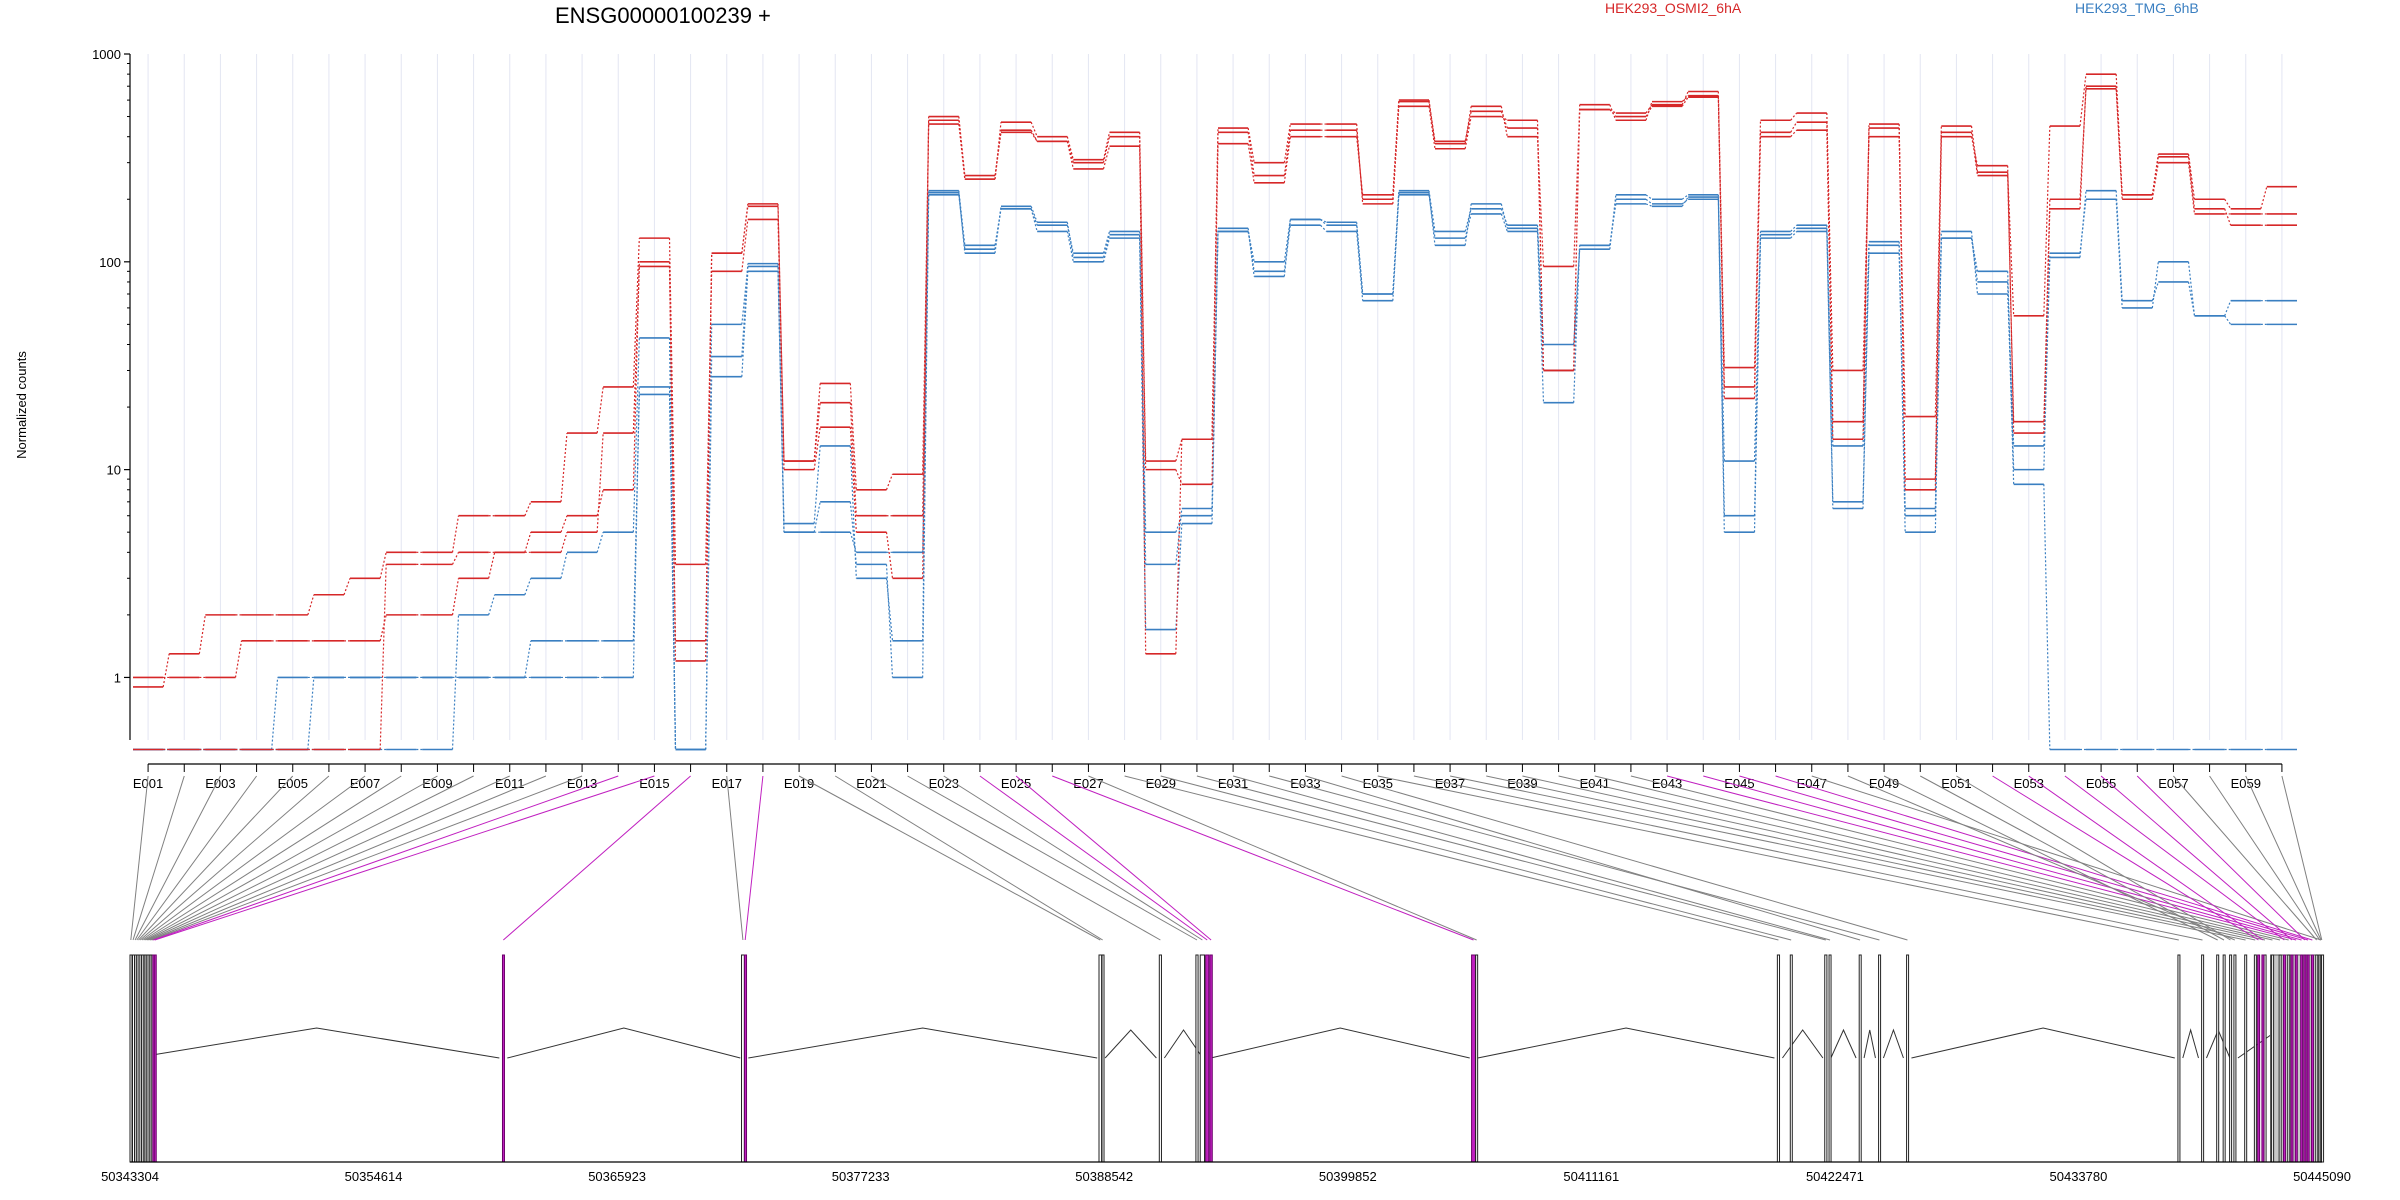 Image resolution: width=2400 pixels, height=1200 pixels. What do you see at coordinates (130, 1176) in the screenshot?
I see `genomic-tick-label: 50343304` at bounding box center [130, 1176].